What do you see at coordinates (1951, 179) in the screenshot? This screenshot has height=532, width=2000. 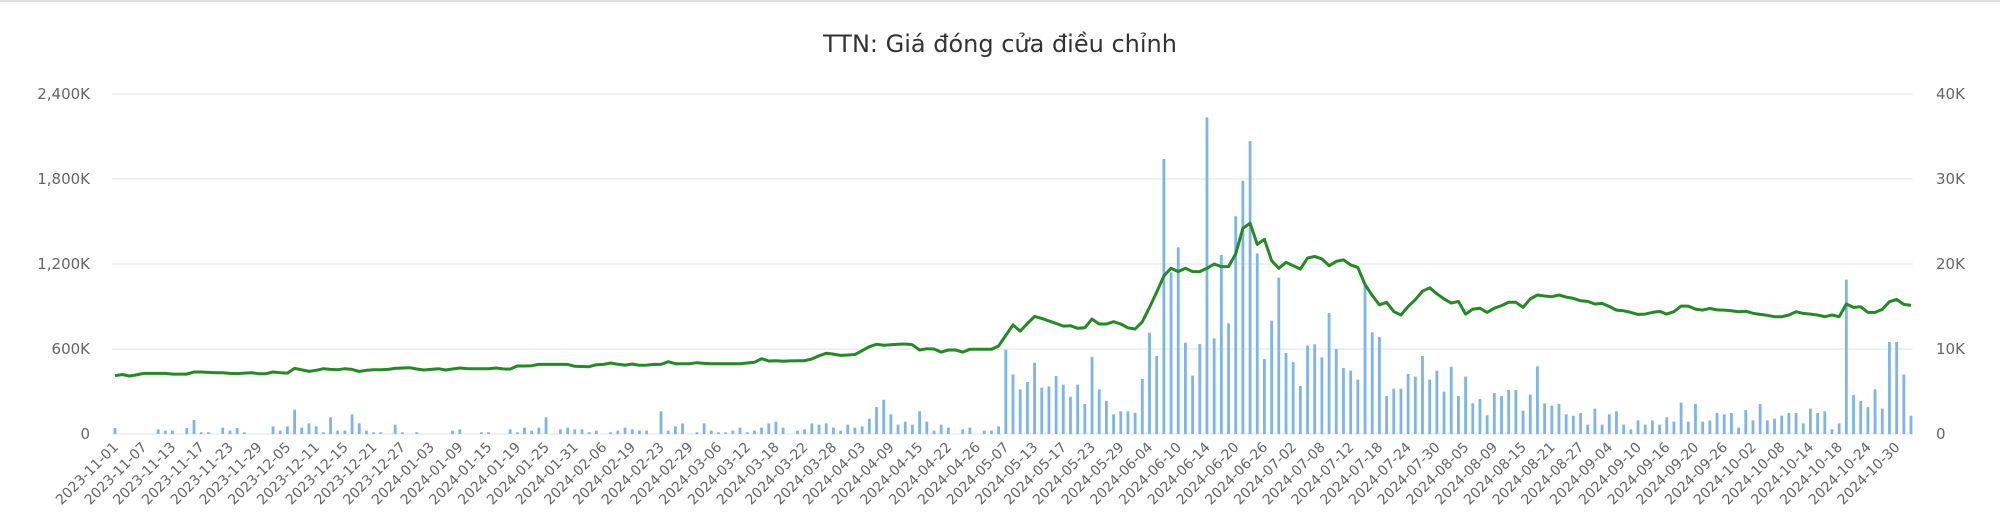 I see `right-tick-label: 30K` at bounding box center [1951, 179].